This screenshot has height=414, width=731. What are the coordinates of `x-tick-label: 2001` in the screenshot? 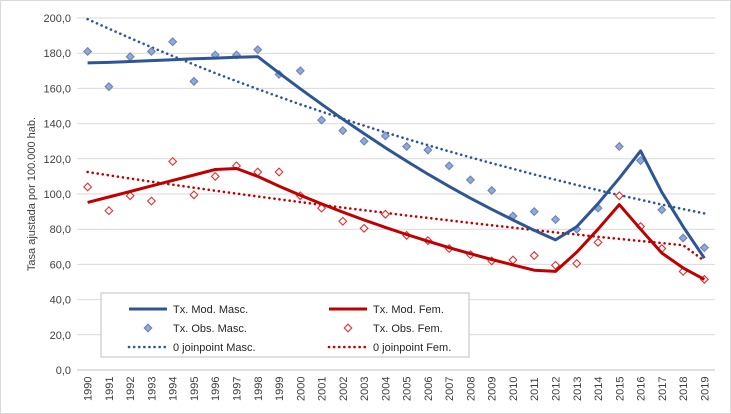 It's located at (323, 389).